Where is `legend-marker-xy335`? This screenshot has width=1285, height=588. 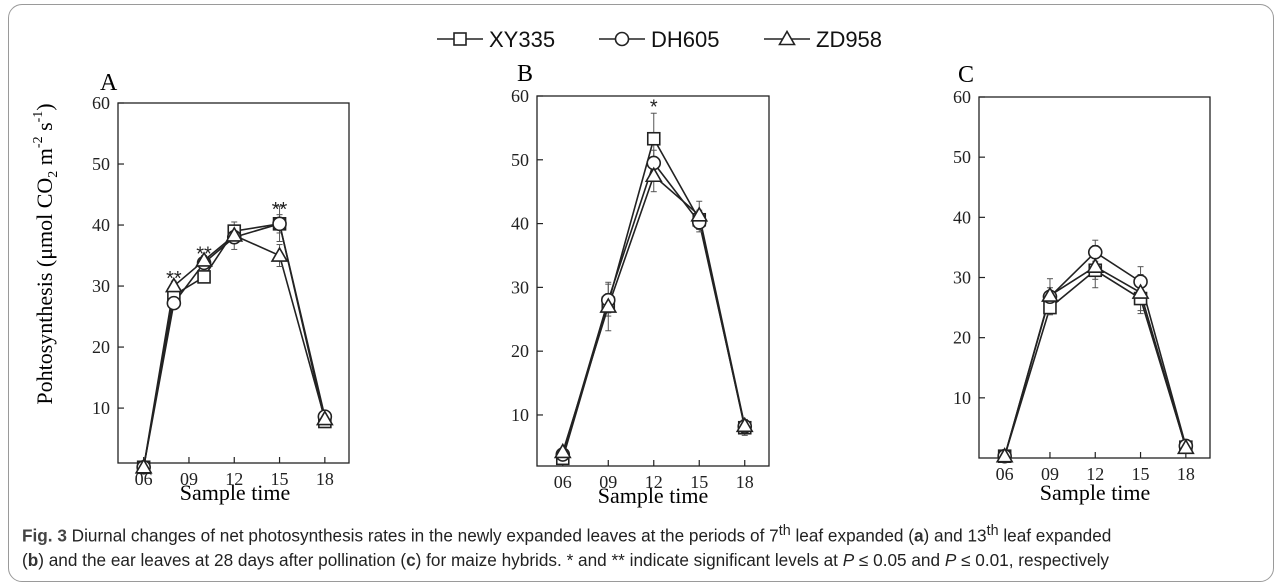 legend-marker-xy335 is located at coordinates (460, 39).